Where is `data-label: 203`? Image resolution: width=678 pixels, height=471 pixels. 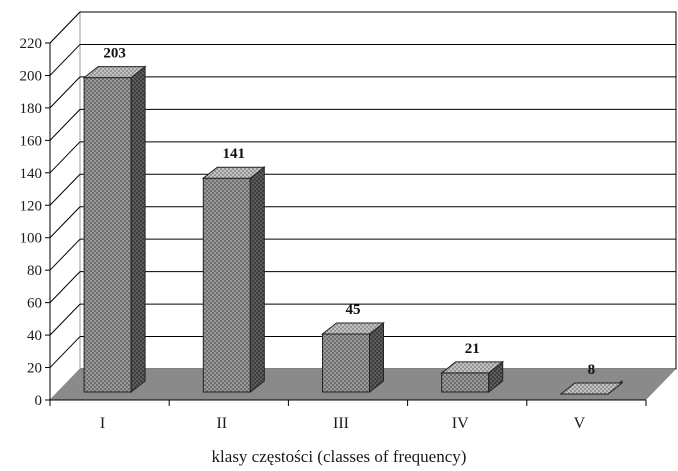 data-label: 203 is located at coordinates (114, 54).